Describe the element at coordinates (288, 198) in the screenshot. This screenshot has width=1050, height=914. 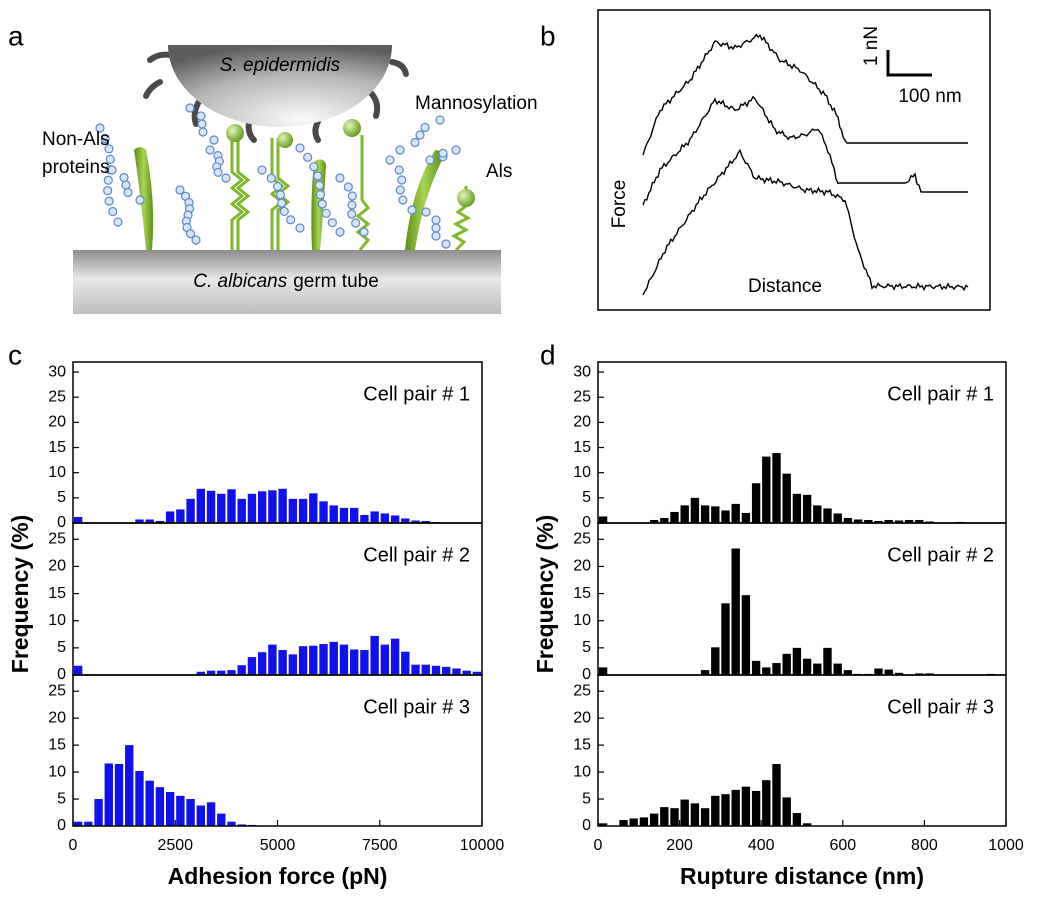
I see `proteins` at that location.